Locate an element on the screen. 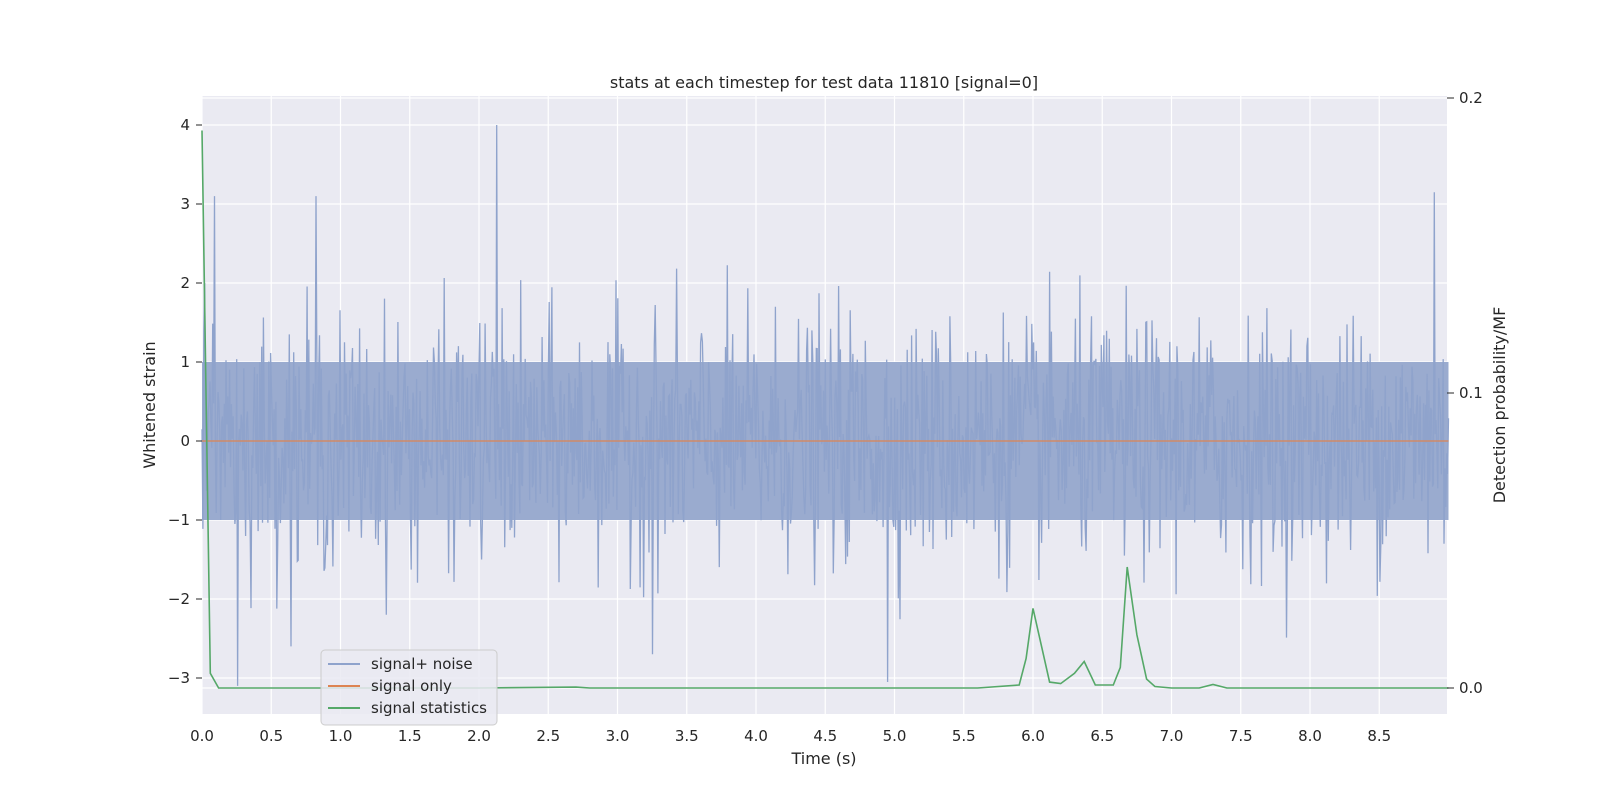 This screenshot has height=800, width=1600. x-tick-label: 6.0 is located at coordinates (1033, 736).